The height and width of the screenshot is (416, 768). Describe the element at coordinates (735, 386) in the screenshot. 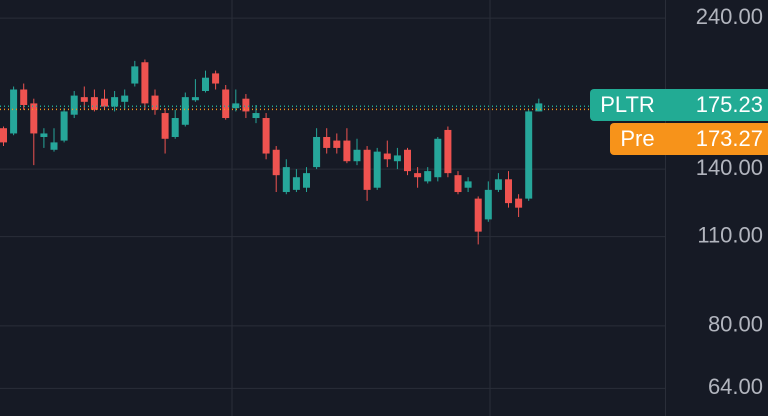

I see `y-tick-label: 64.00` at that location.